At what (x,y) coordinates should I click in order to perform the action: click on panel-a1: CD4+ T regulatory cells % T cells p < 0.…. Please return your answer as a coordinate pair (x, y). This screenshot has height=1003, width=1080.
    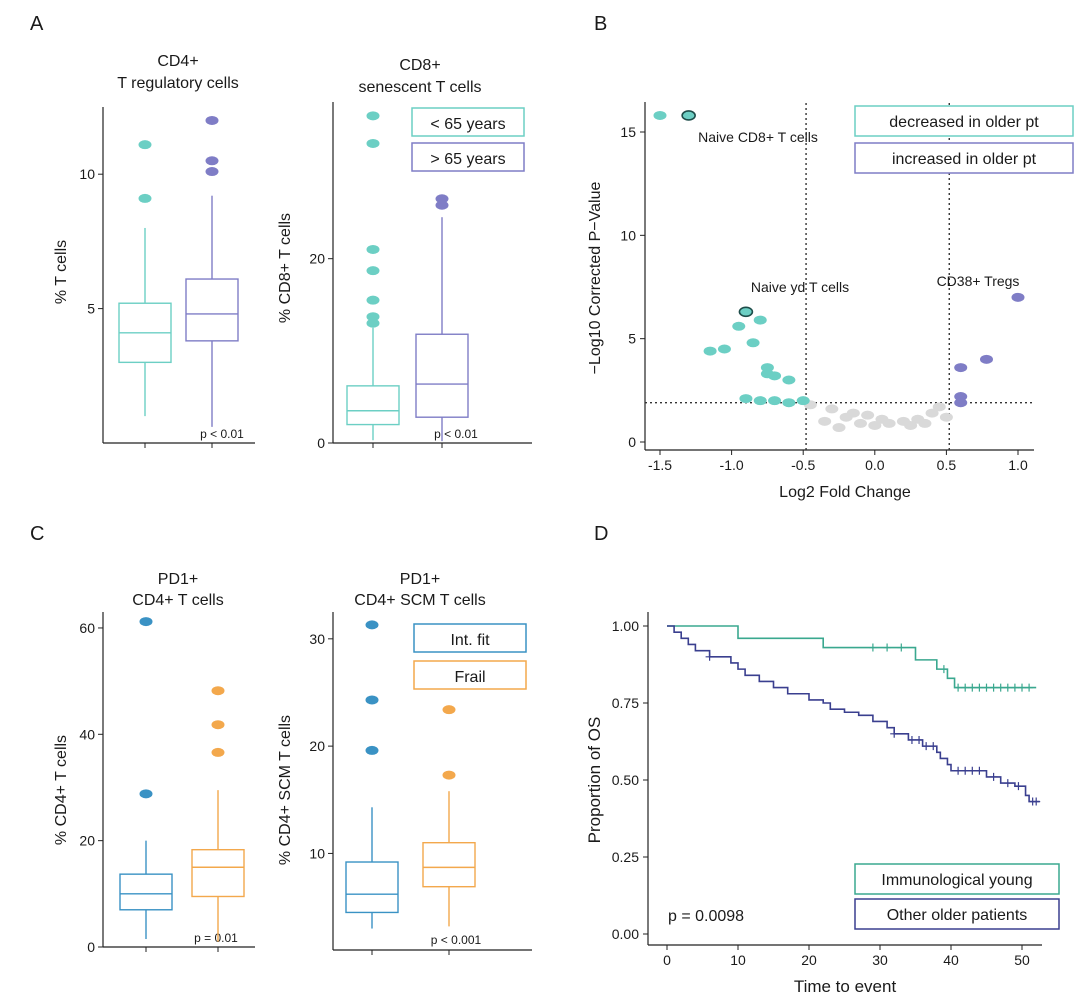
    Looking at the image, I should click on (154, 250).